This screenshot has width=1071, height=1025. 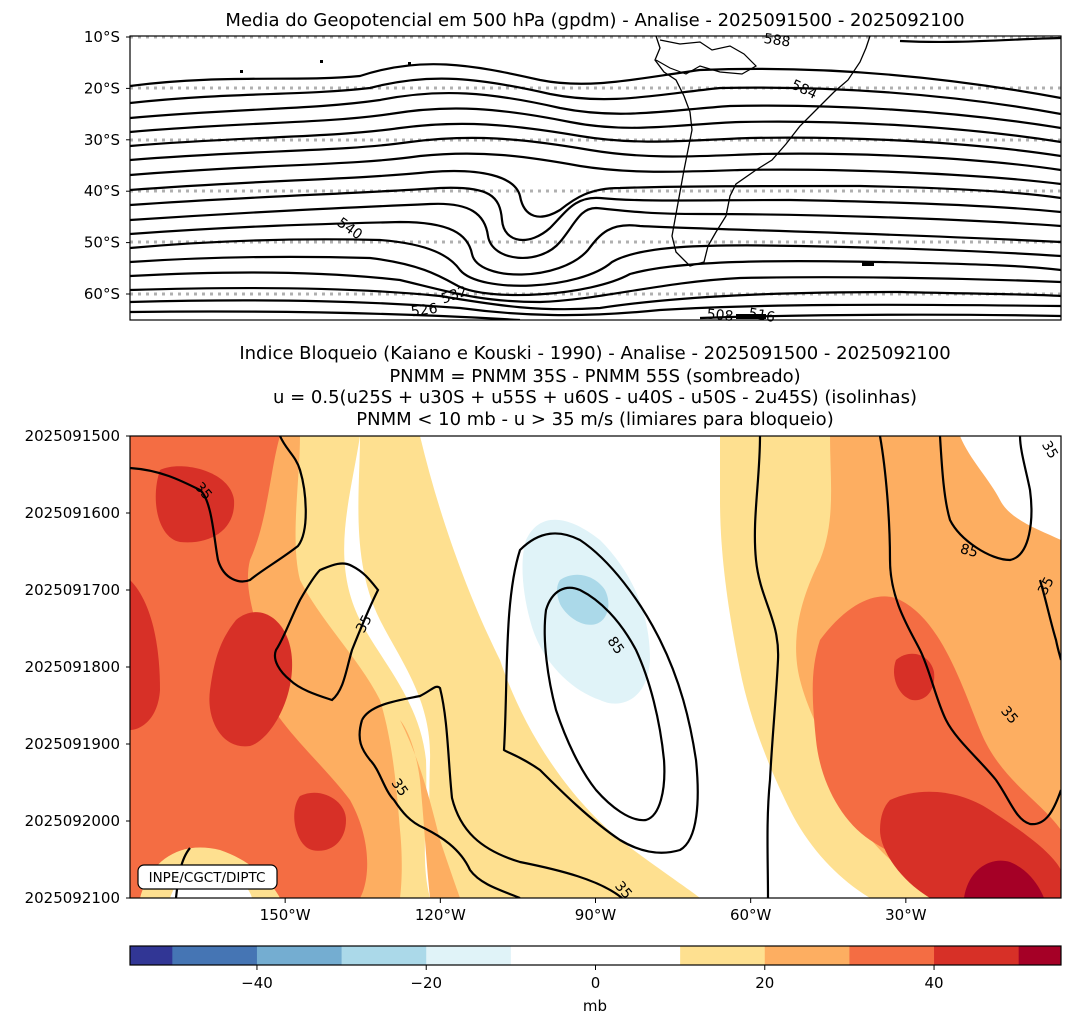 I want to click on y-tick-label: 2025092000, so click(x=72, y=821).